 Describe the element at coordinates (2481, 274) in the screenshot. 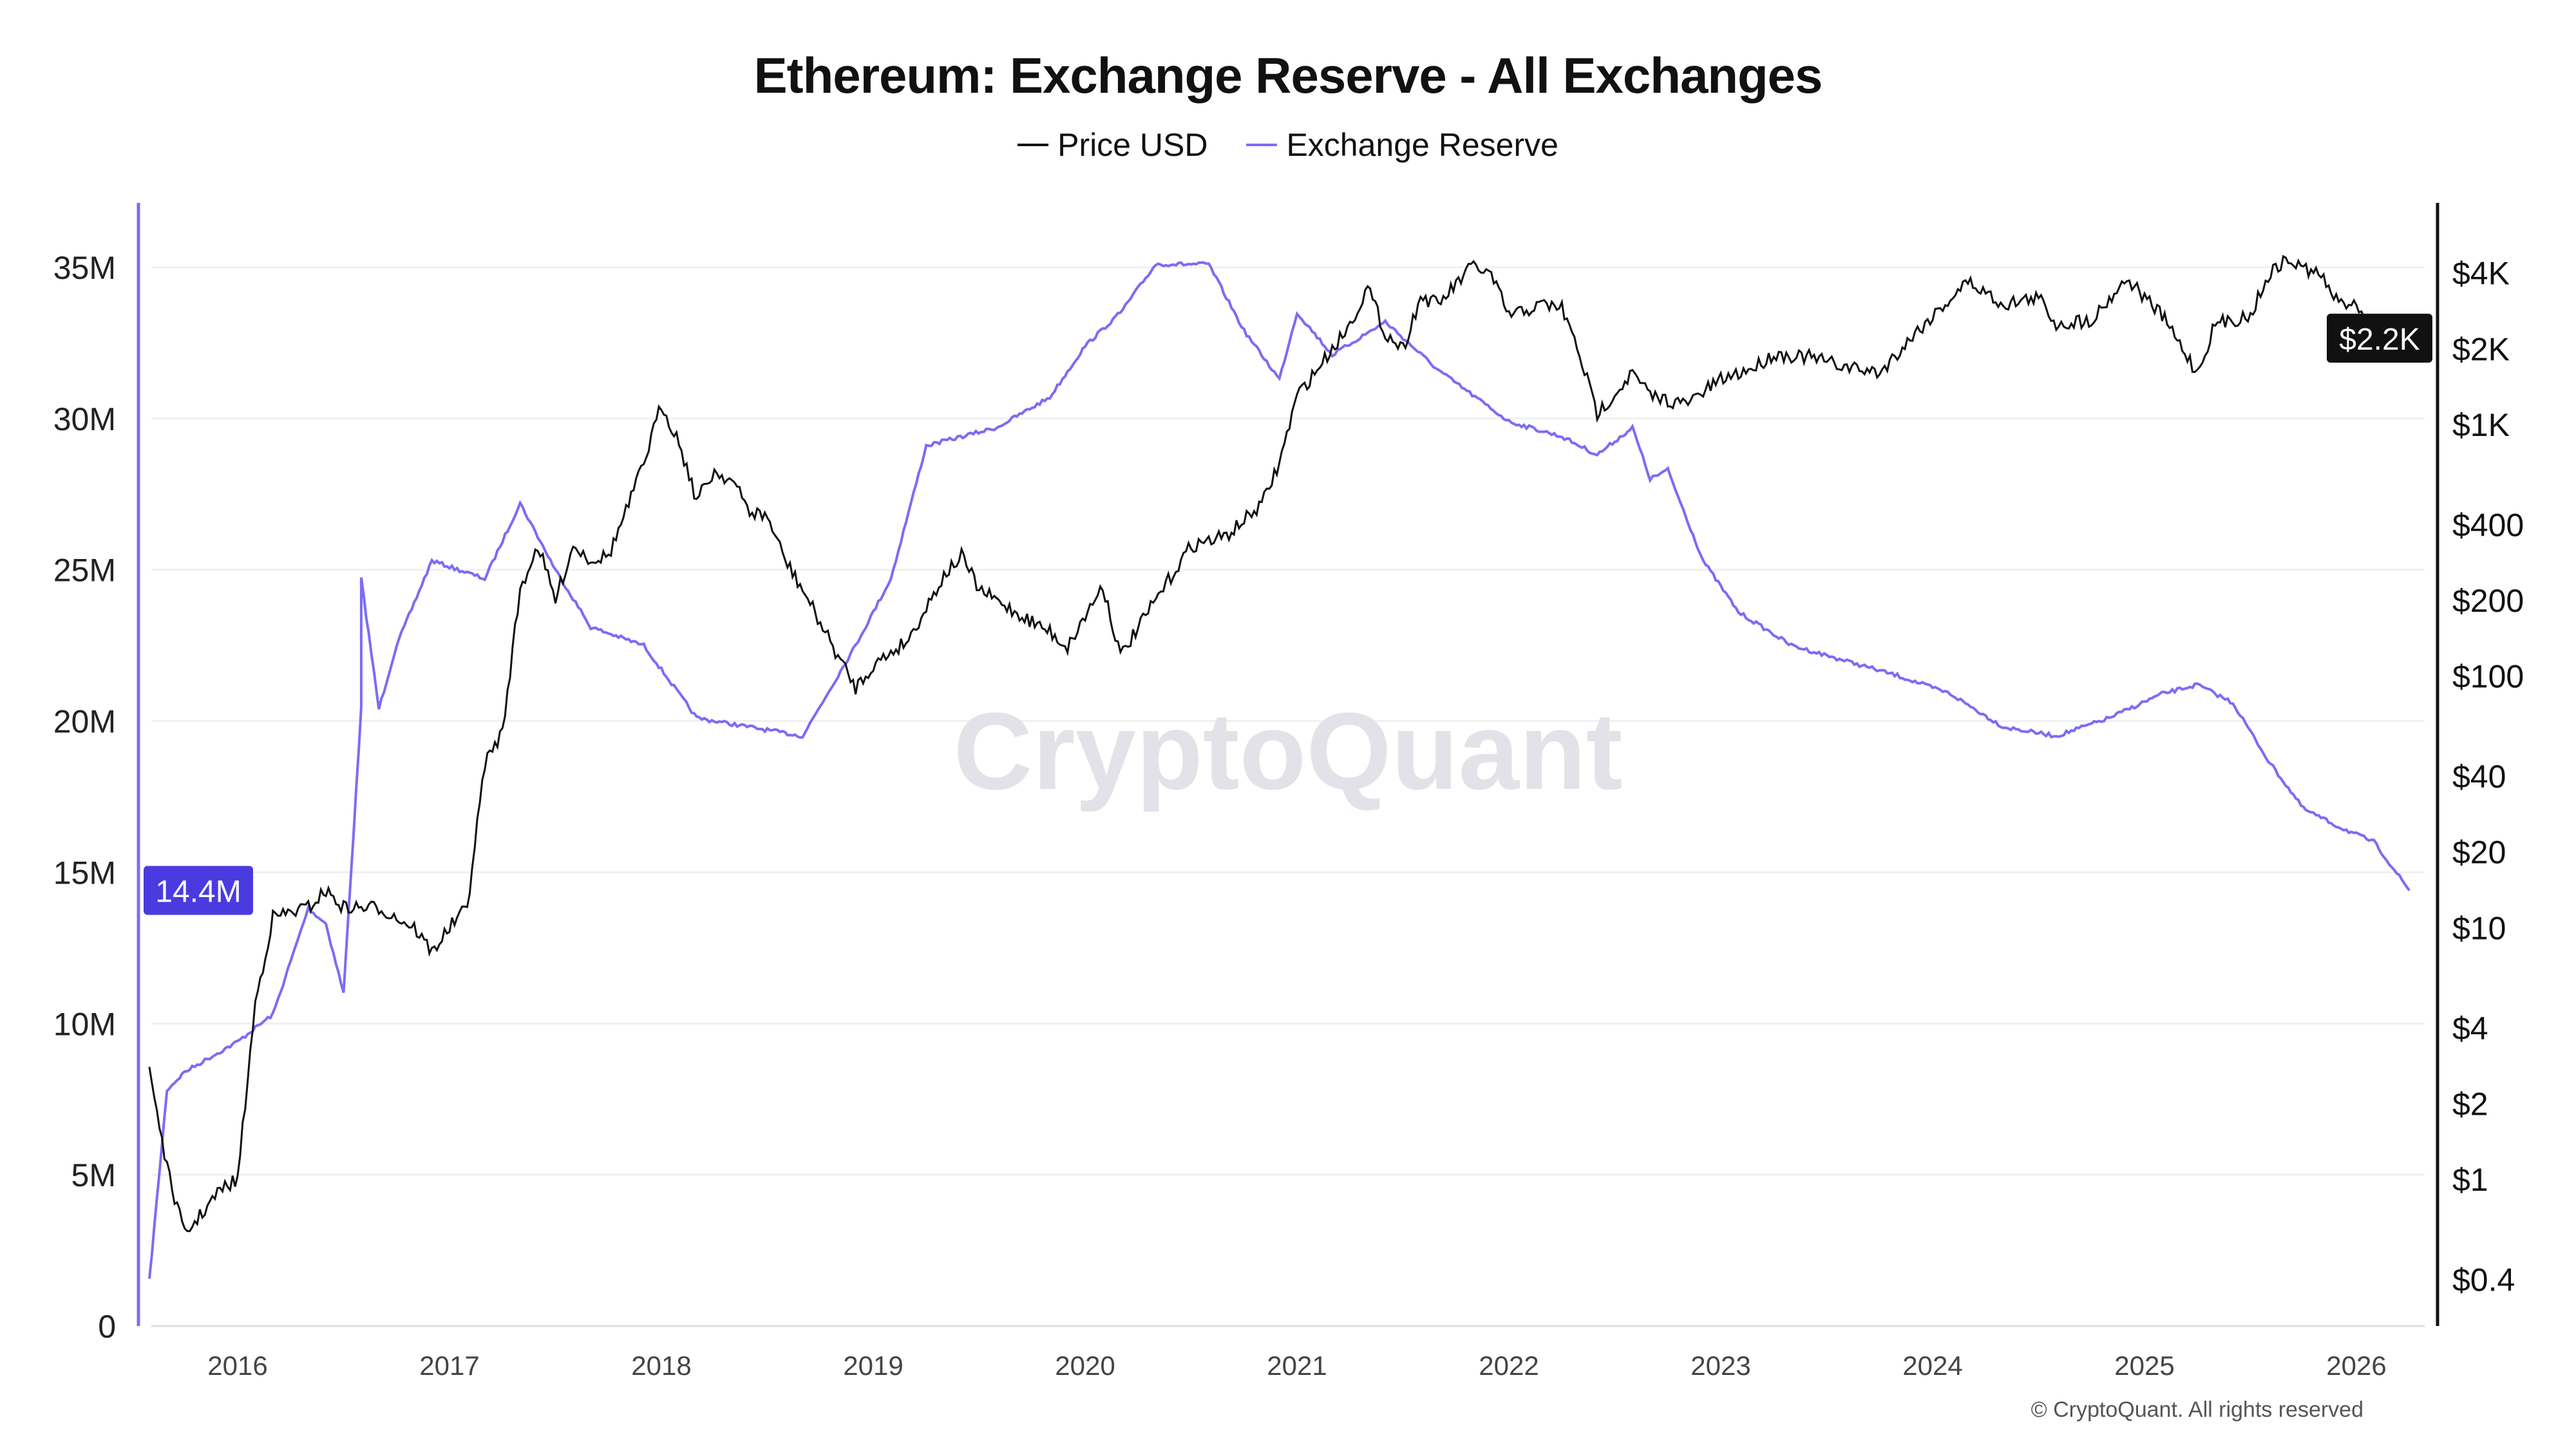

I see `y-right-tick-label: $4K` at that location.